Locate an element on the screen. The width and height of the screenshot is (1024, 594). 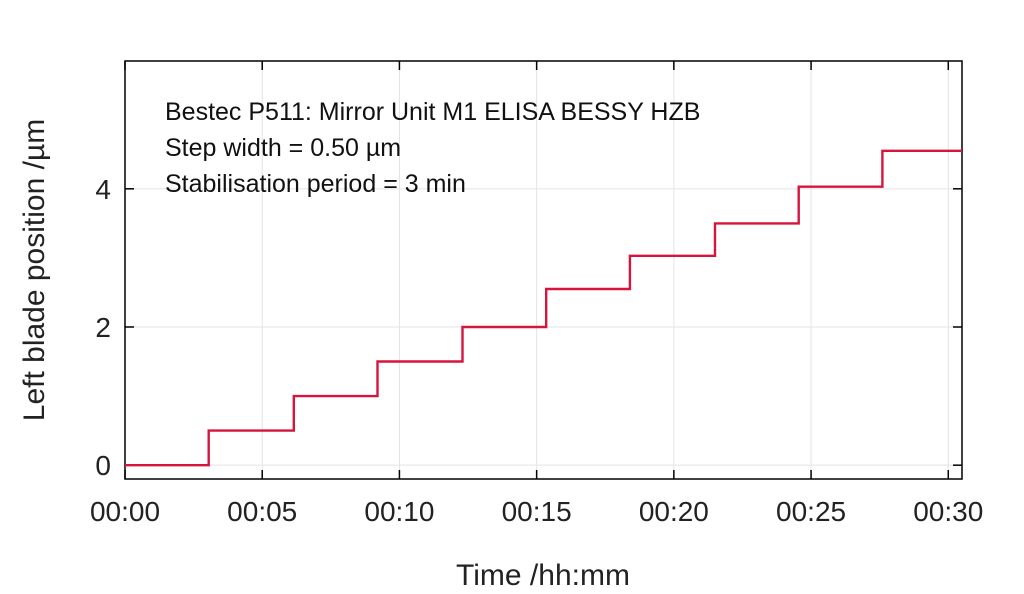
x-tick-label: 00:25 is located at coordinates (811, 511).